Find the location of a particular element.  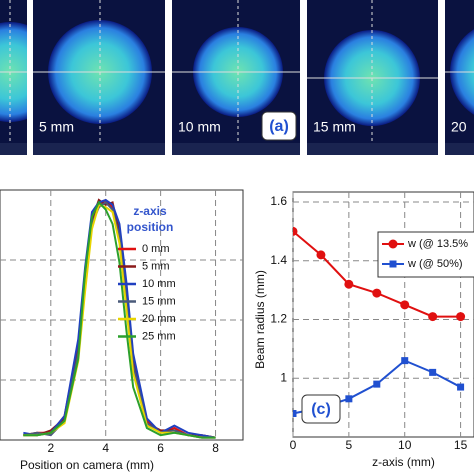

x-tick-label: 5 is located at coordinates (349, 445).